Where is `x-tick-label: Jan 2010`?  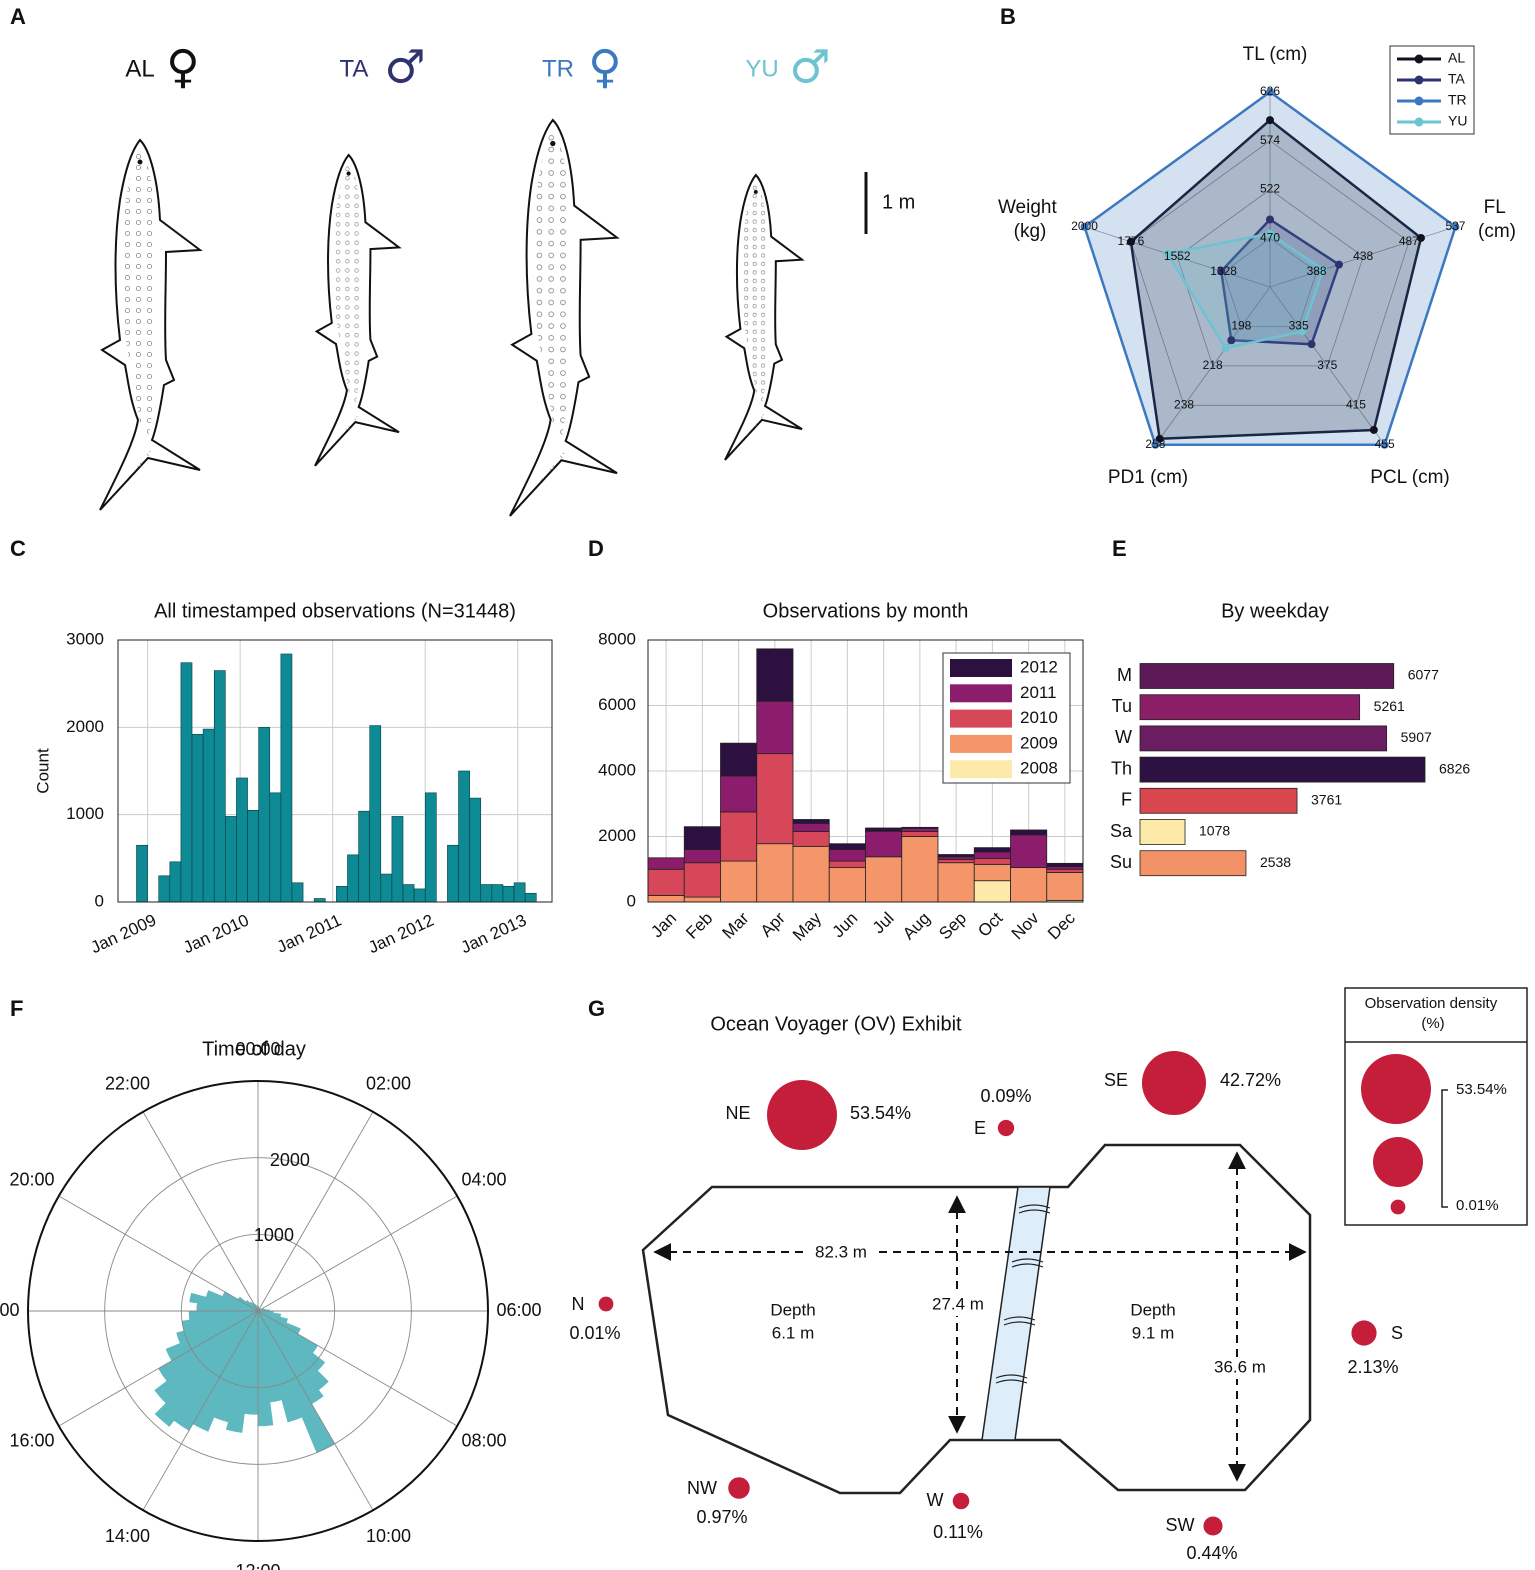
x-tick-label: Jan 2010 is located at coordinates (215, 933).